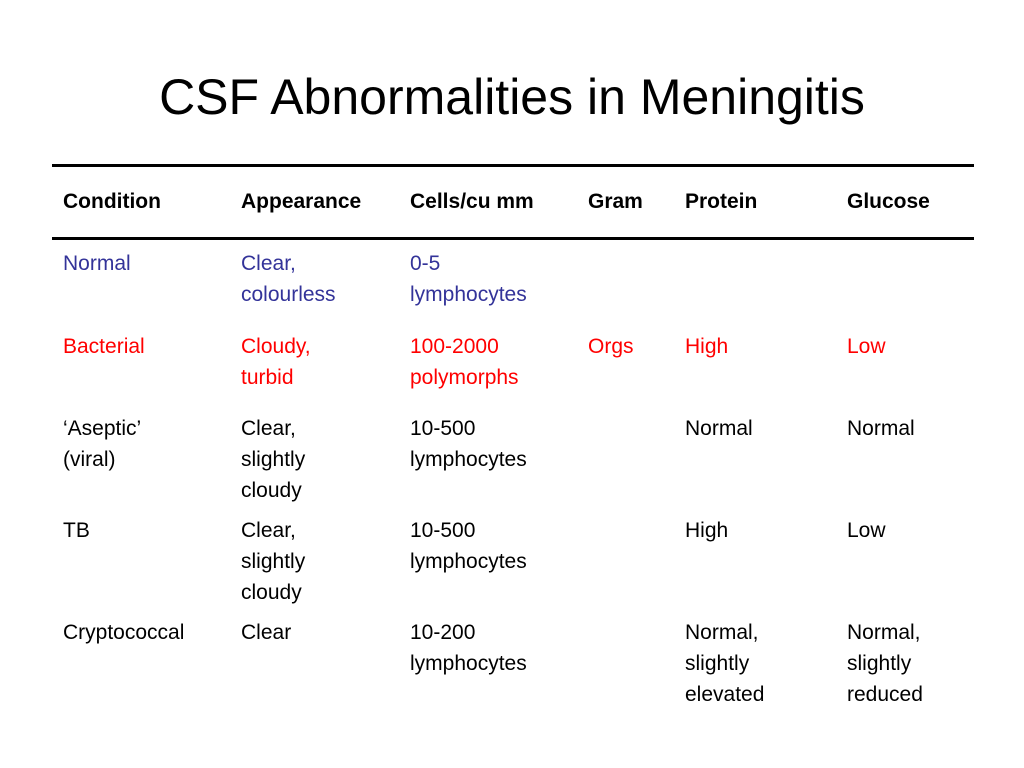 The image size is (1024, 768). Describe the element at coordinates (755, 459) in the screenshot. I see `cell-protein: Normal` at that location.